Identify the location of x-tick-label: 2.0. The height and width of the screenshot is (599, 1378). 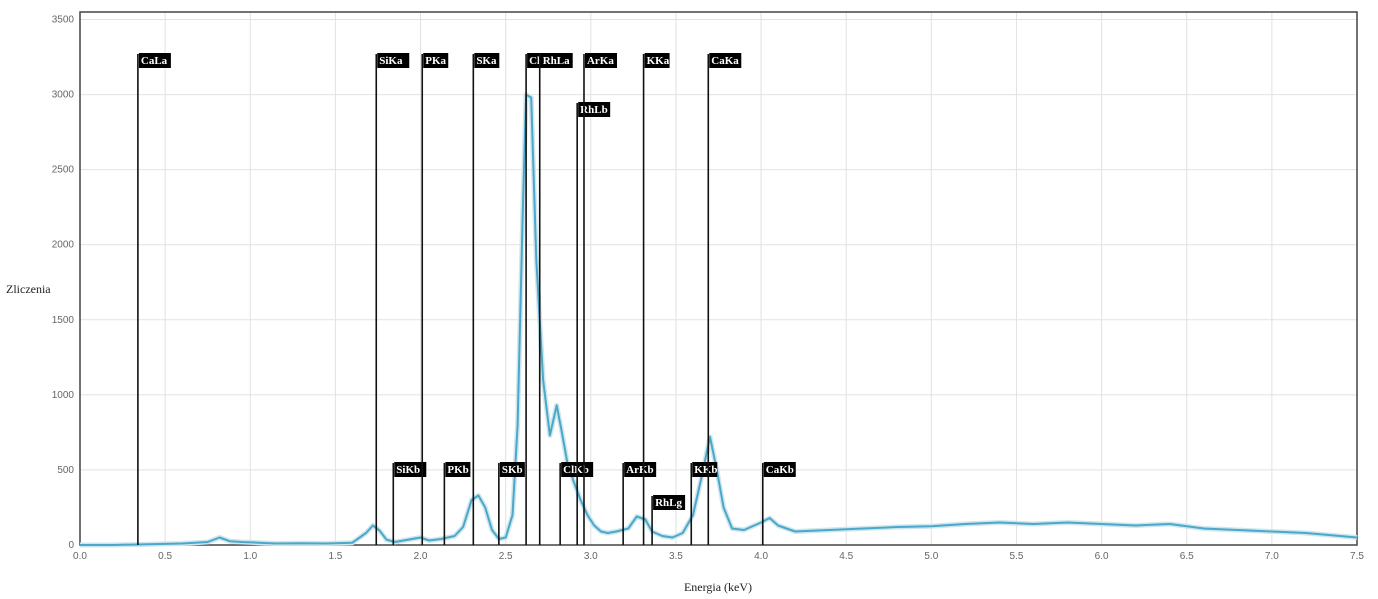
(421, 556).